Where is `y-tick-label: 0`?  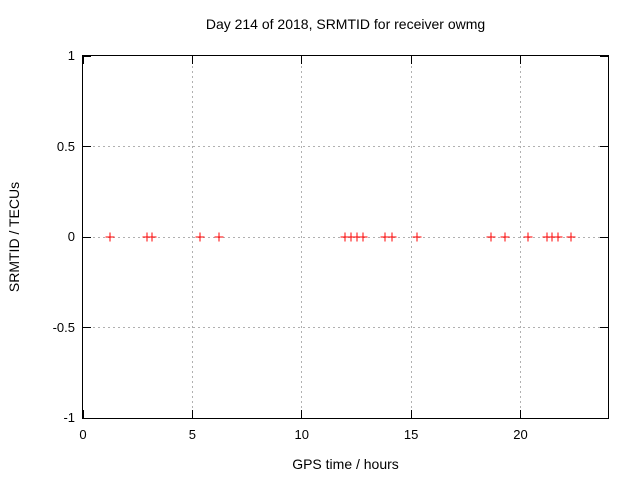 y-tick-label: 0 is located at coordinates (71, 236).